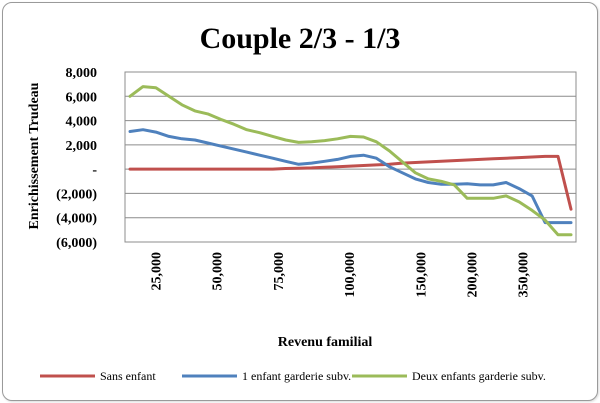  Describe the element at coordinates (300, 38) in the screenshot. I see `chart-title: Couple 2/3 - 1/3` at that location.